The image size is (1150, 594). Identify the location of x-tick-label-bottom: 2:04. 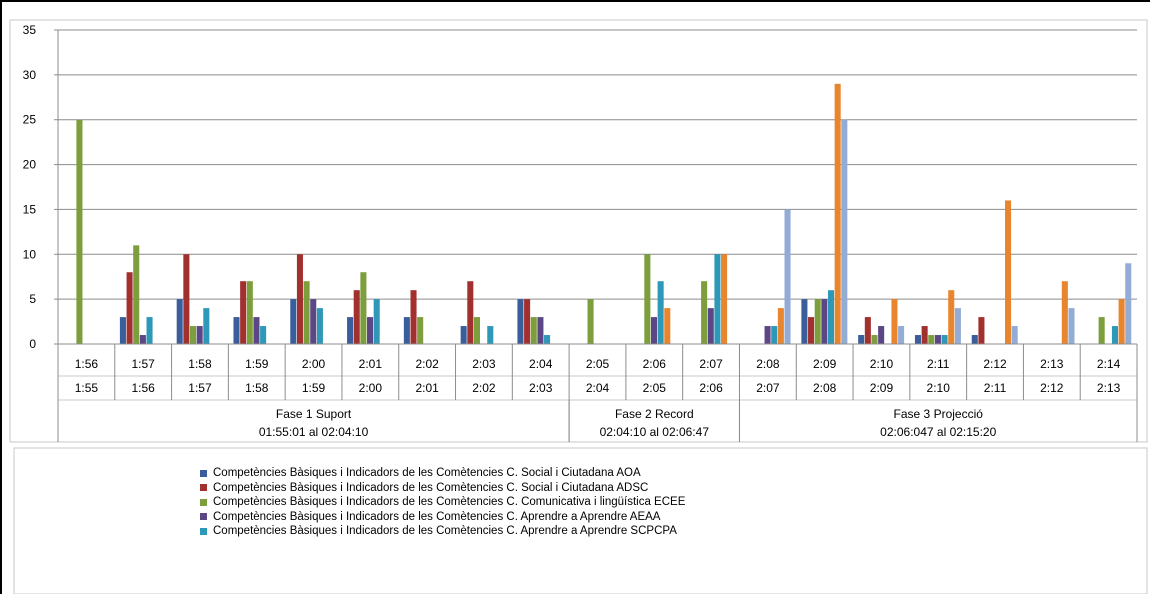
(598, 388).